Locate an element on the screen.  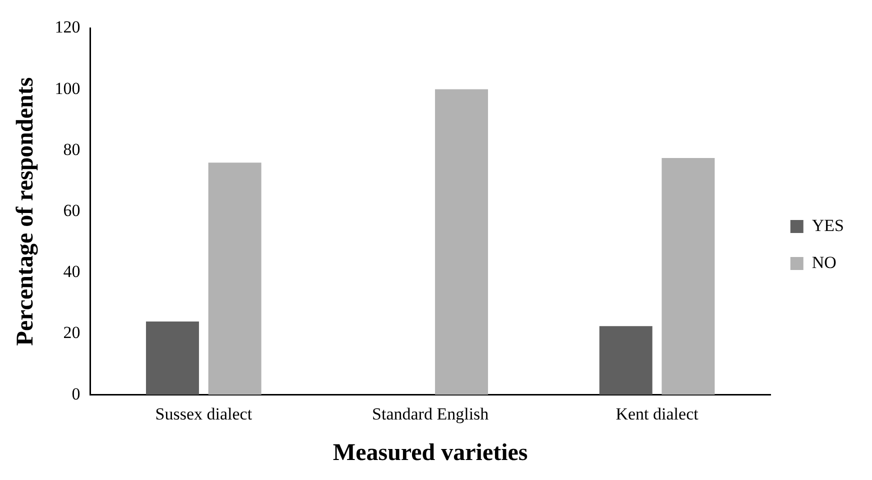
y-tick-label: 20 is located at coordinates (71, 332).